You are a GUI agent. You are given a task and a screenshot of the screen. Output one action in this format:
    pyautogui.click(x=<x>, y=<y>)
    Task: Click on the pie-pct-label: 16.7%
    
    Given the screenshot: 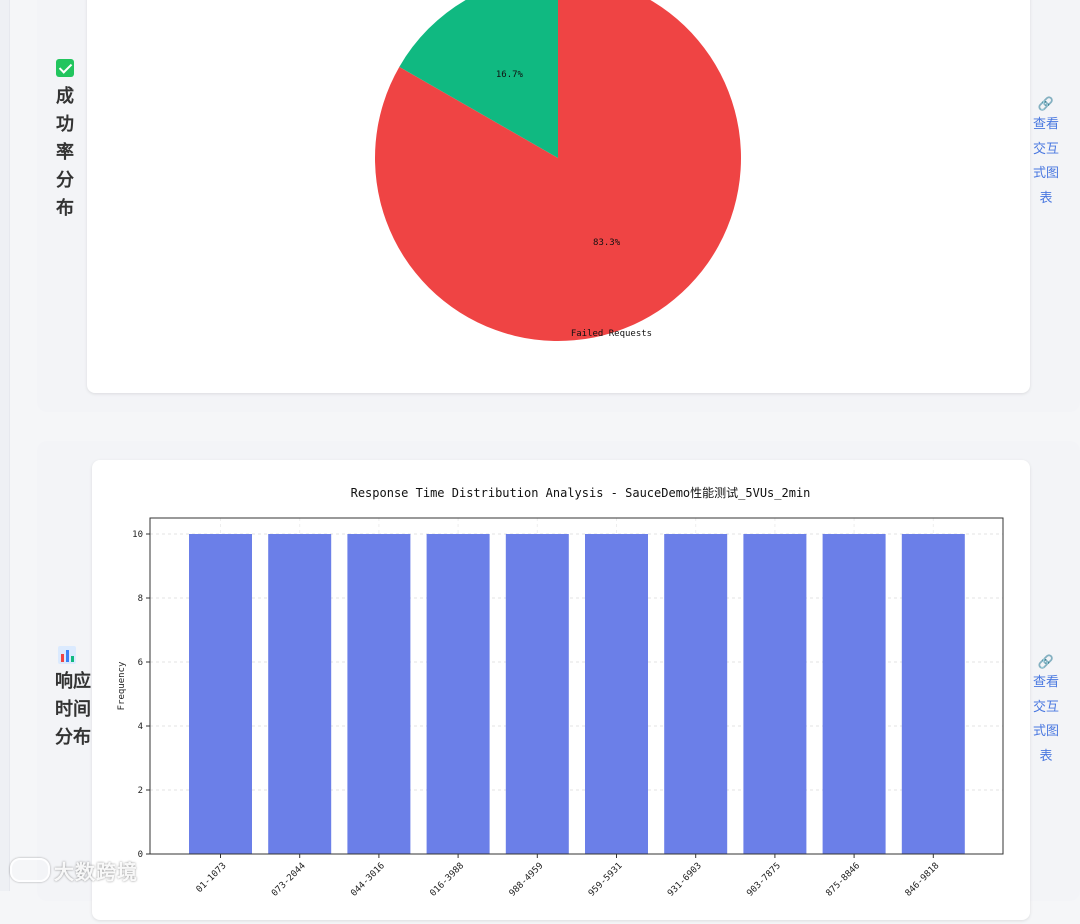 What is the action you would take?
    pyautogui.click(x=510, y=75)
    